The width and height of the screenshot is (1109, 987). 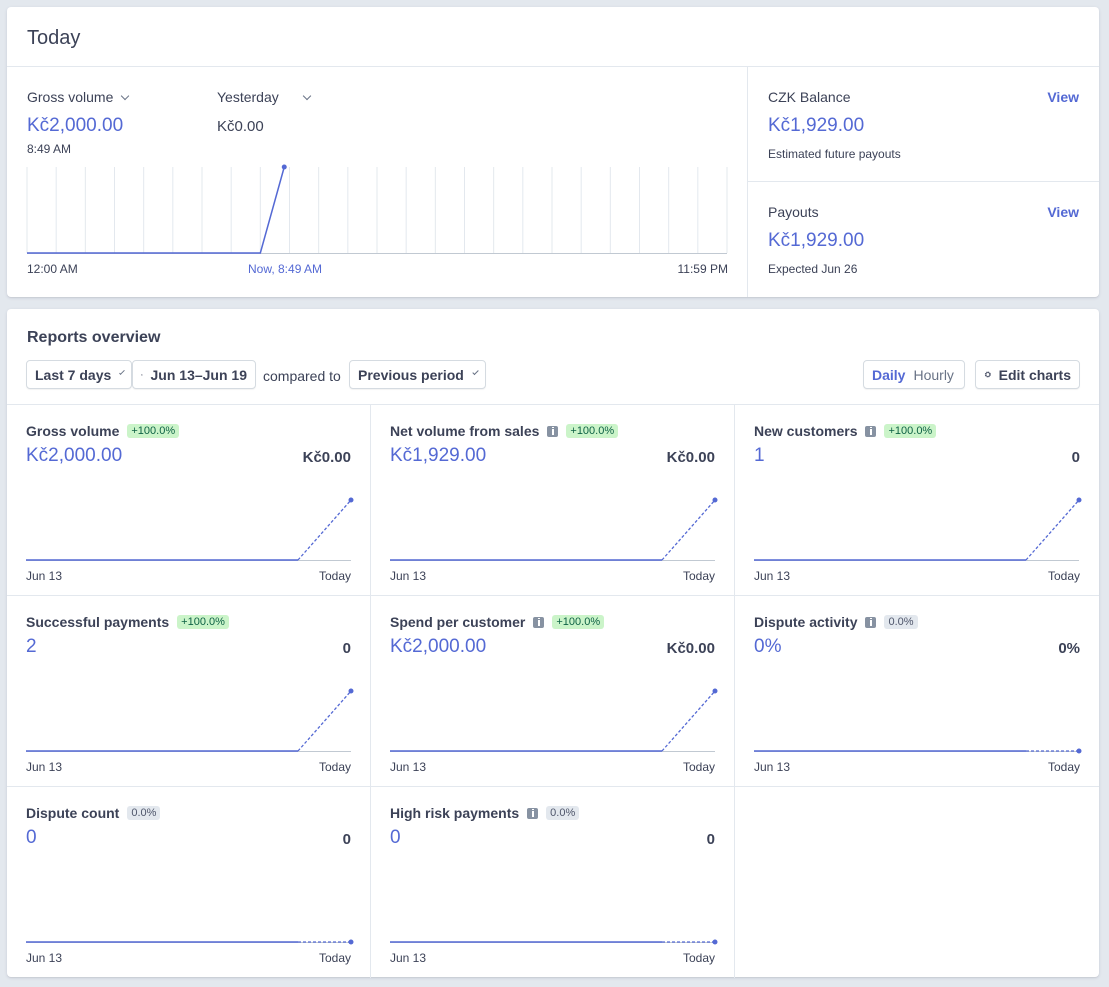 I want to click on payouts-view-link: View, so click(x=1063, y=212).